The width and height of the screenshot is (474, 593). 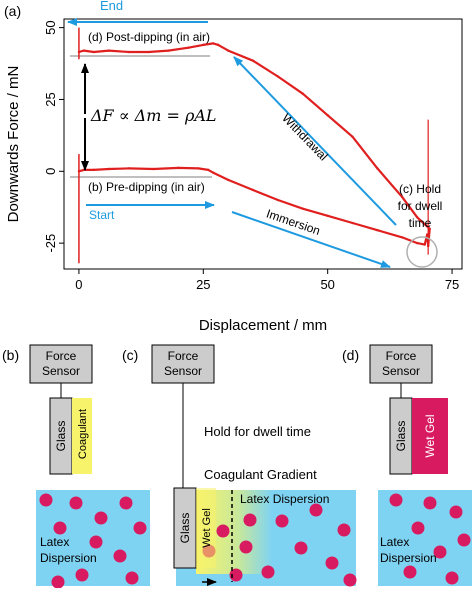 What do you see at coordinates (13, 144) in the screenshot?
I see `y-axis-label: Downwards Force / mN` at bounding box center [13, 144].